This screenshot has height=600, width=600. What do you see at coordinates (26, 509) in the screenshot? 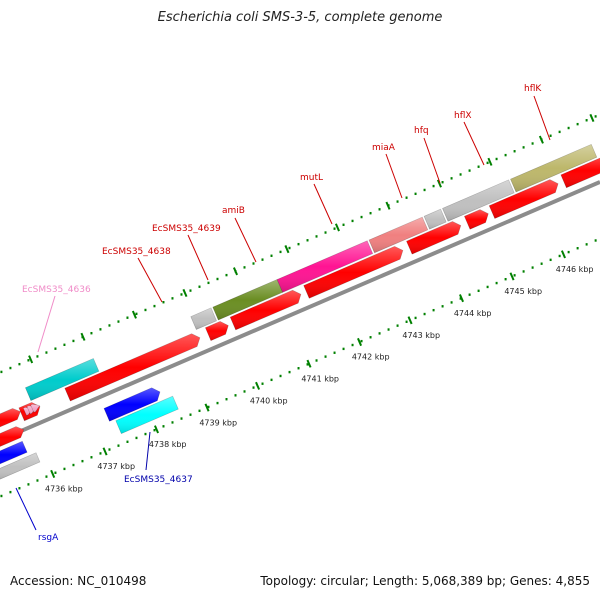
I see `leader-rsgA` at bounding box center [26, 509].